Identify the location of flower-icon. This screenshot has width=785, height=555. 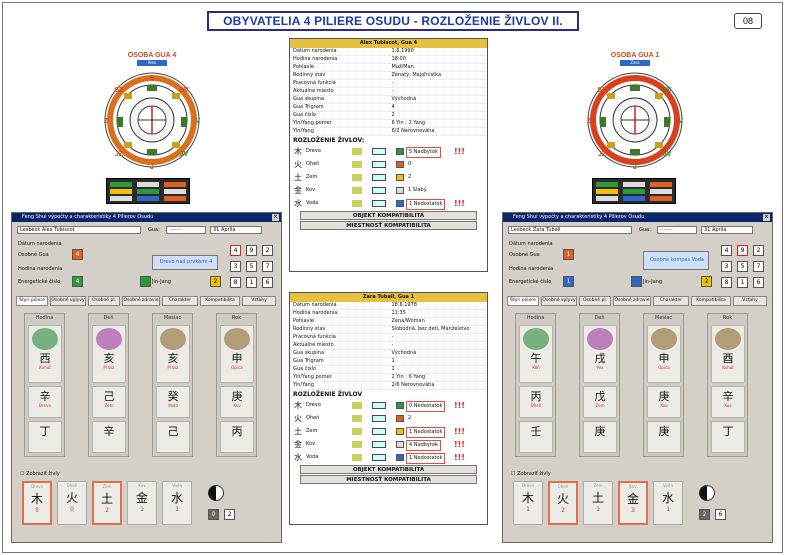
(357, 203).